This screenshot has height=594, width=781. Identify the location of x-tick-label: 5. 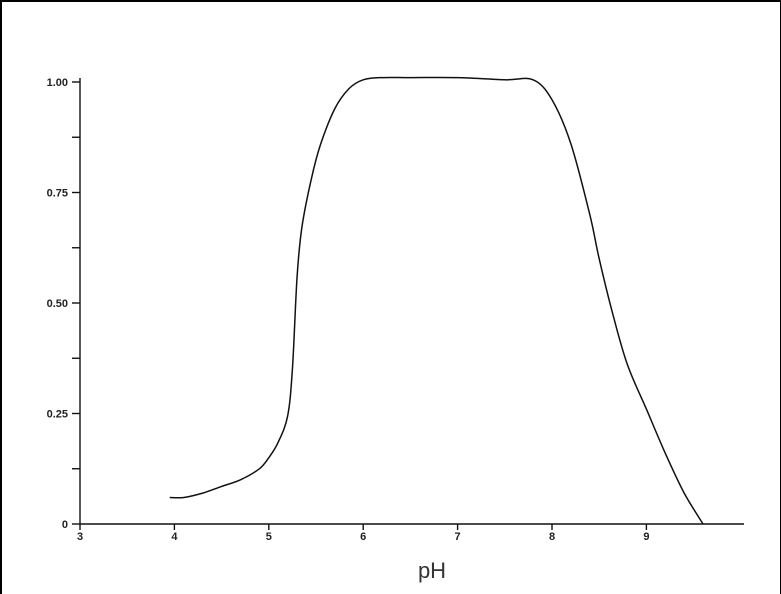
(269, 537).